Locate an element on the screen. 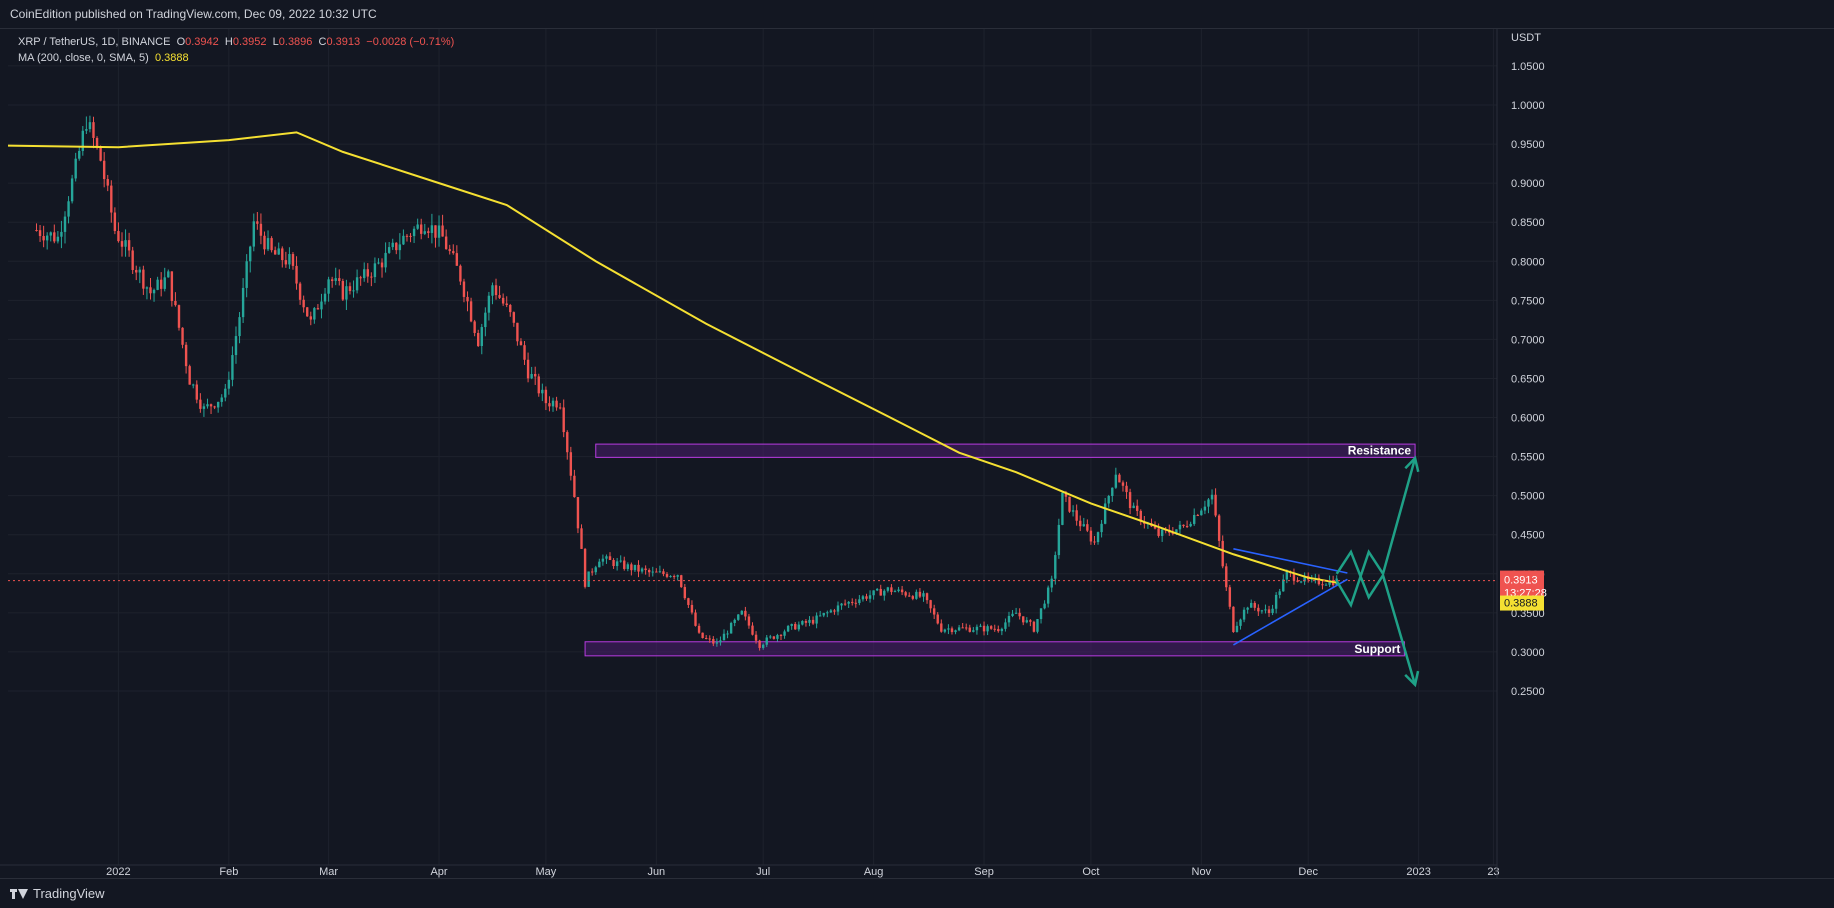 The width and height of the screenshot is (1834, 908). scenario-down-arrow is located at coordinates (1376, 617).